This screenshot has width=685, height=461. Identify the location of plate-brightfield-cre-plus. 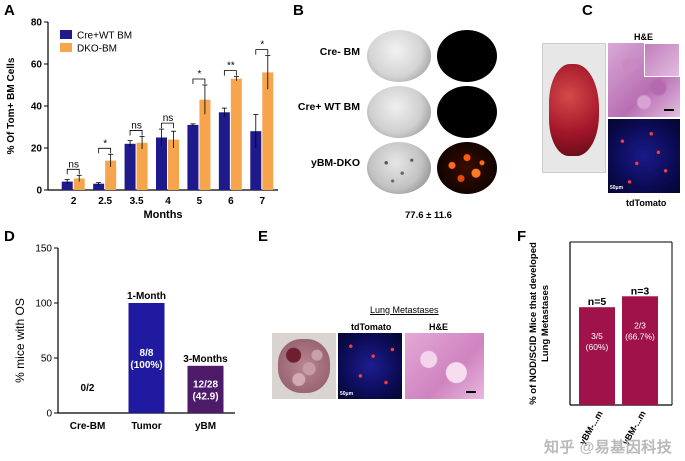
(399, 112).